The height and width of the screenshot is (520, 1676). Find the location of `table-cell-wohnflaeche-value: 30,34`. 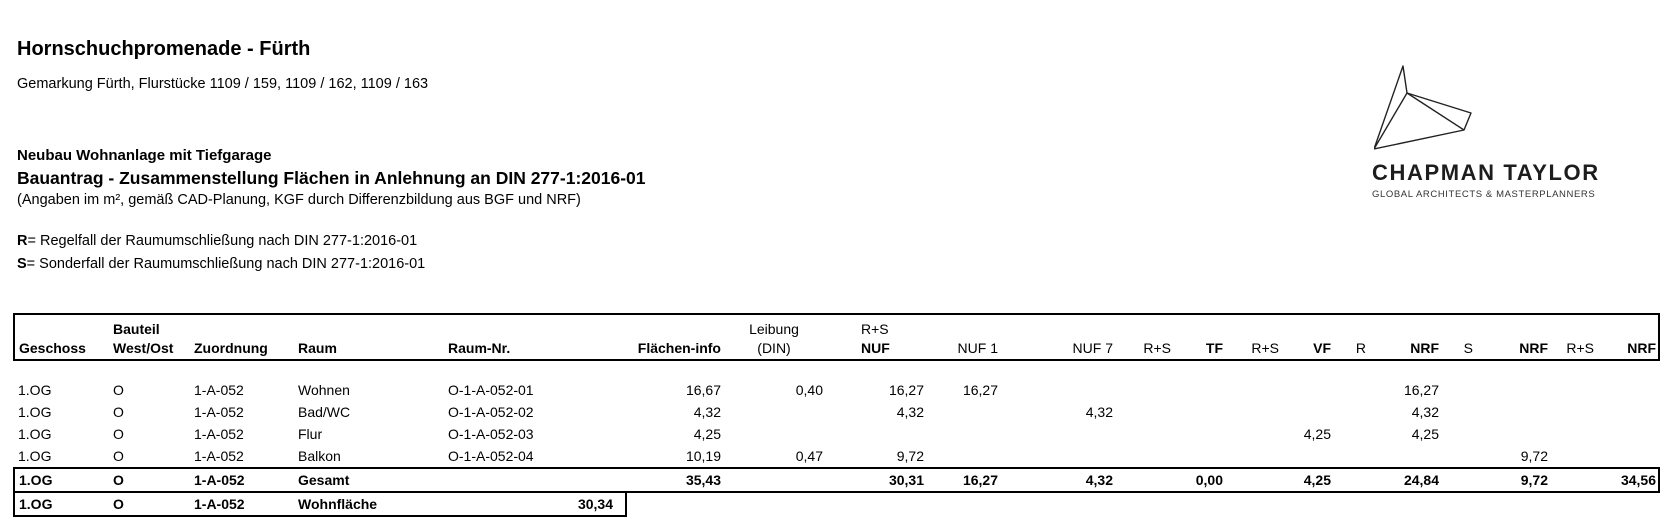

table-cell-wohnflaeche-value: 30,34 is located at coordinates (535, 504).